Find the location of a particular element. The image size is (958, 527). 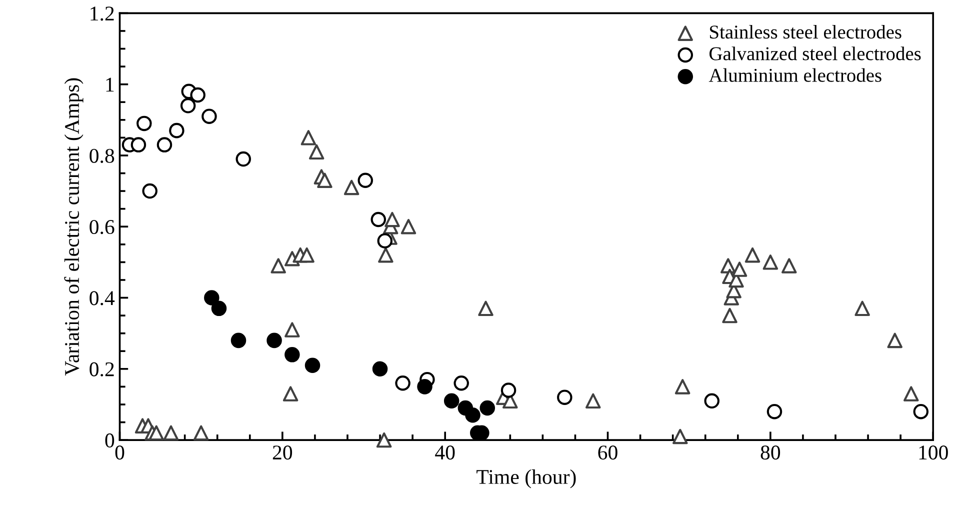

legend-label: Galvanized steel electrodes is located at coordinates (815, 53).